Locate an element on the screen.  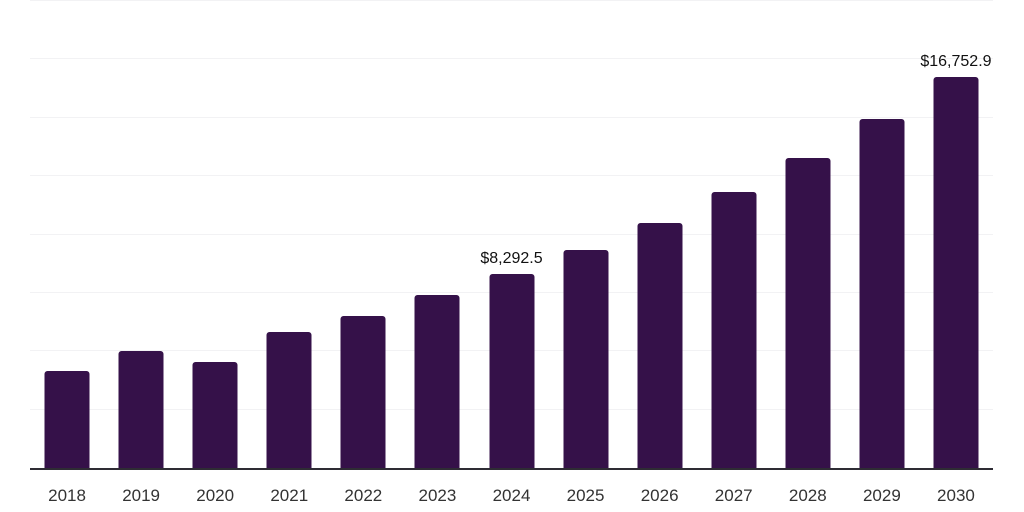
x-tick-2026: 2026 is located at coordinates (659, 495).